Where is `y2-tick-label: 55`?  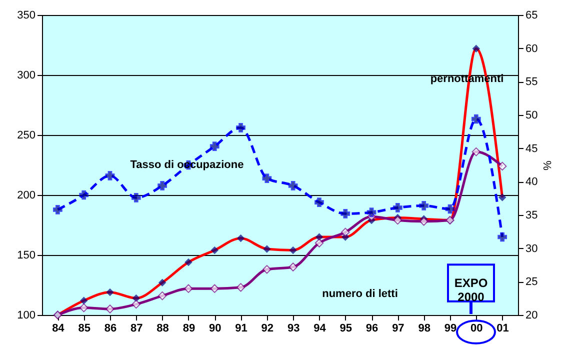
y2-tick-label: 55 is located at coordinates (532, 82).